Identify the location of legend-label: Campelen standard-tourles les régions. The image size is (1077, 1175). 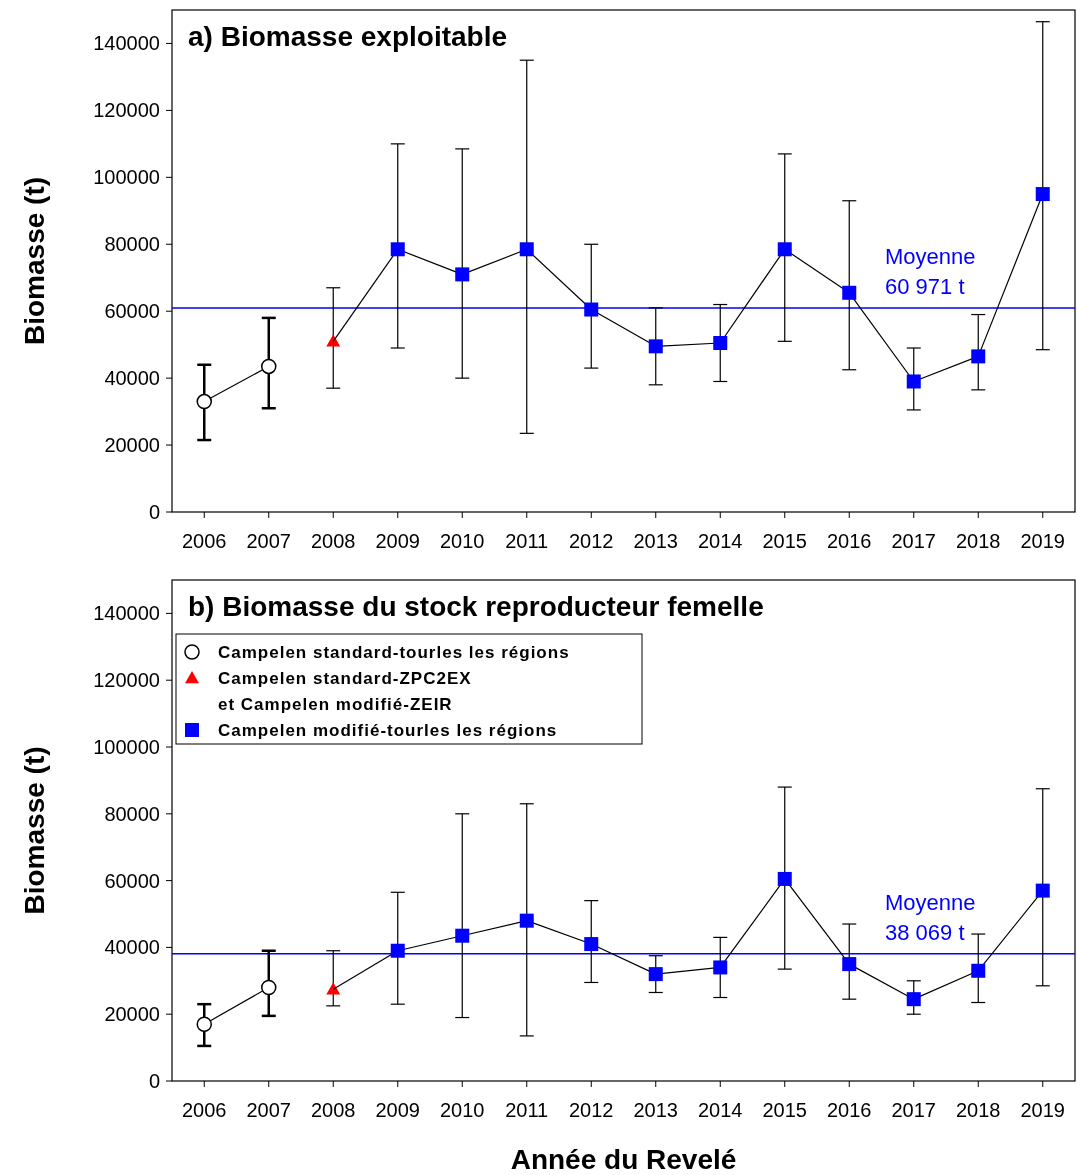
(394, 652).